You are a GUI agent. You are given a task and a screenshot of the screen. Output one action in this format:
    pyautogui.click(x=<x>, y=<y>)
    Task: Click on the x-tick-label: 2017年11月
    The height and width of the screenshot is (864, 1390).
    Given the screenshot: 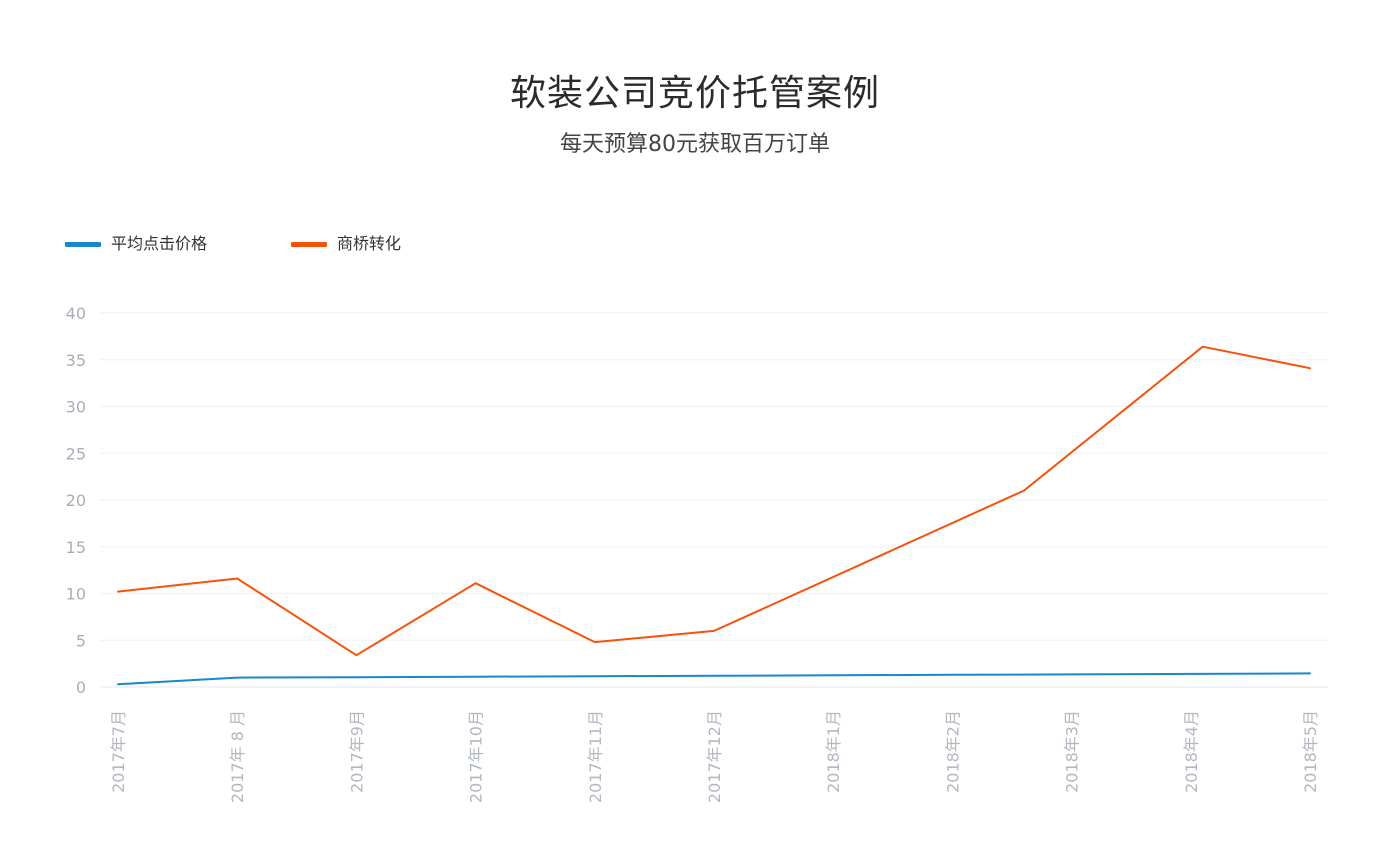 What is the action you would take?
    pyautogui.click(x=595, y=756)
    